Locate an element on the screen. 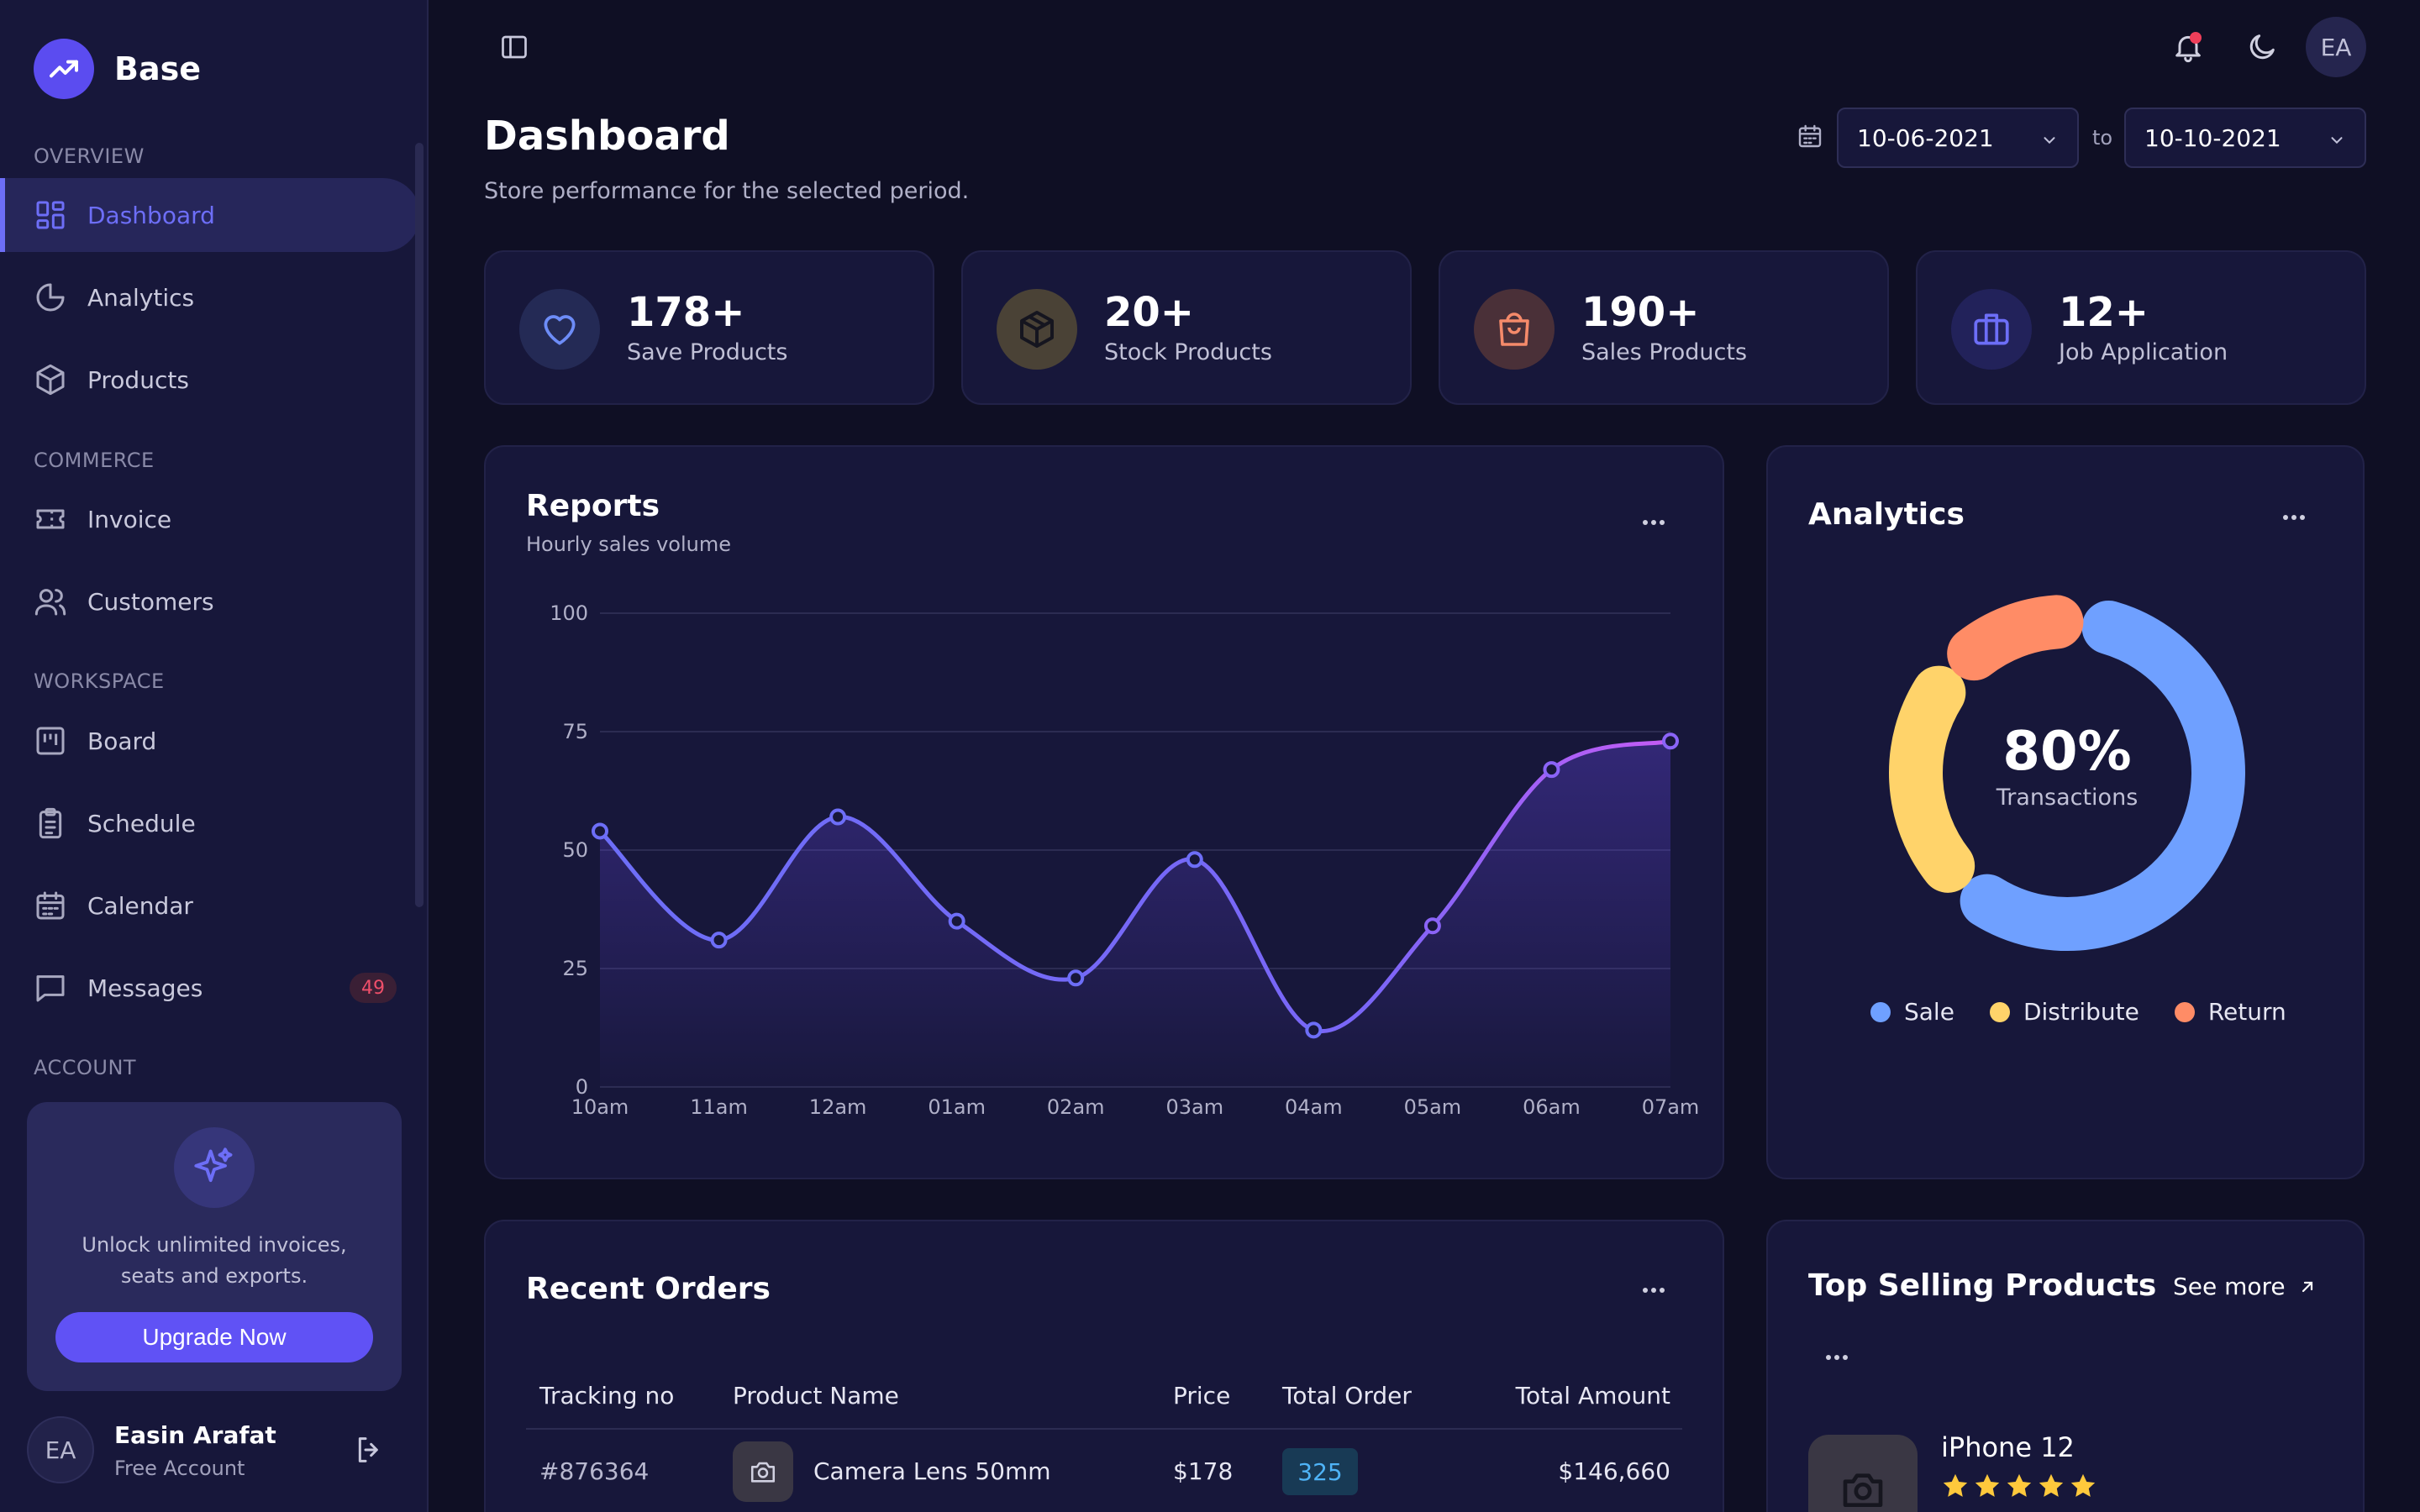 The height and width of the screenshot is (1512, 2420). date-to-select: 10-10-2021 is located at coordinates (2245, 138).